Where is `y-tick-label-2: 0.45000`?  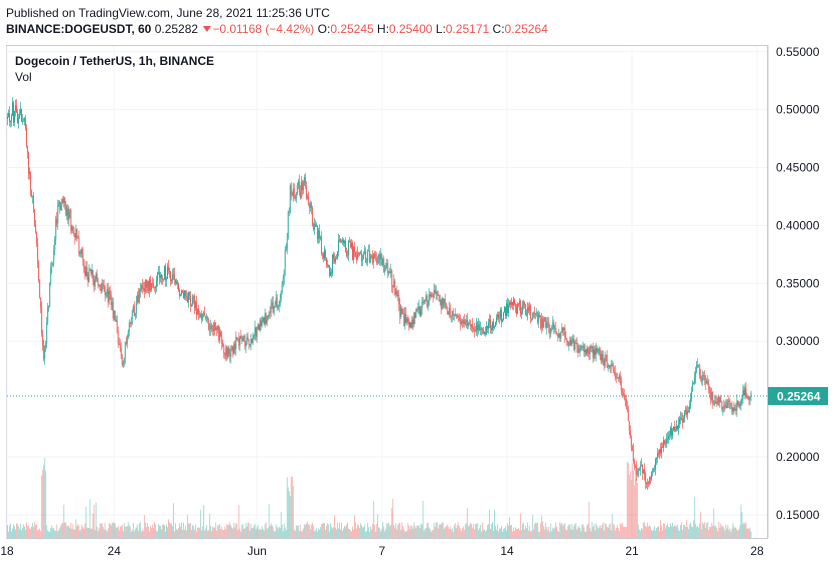 y-tick-label-2: 0.45000 is located at coordinates (798, 168).